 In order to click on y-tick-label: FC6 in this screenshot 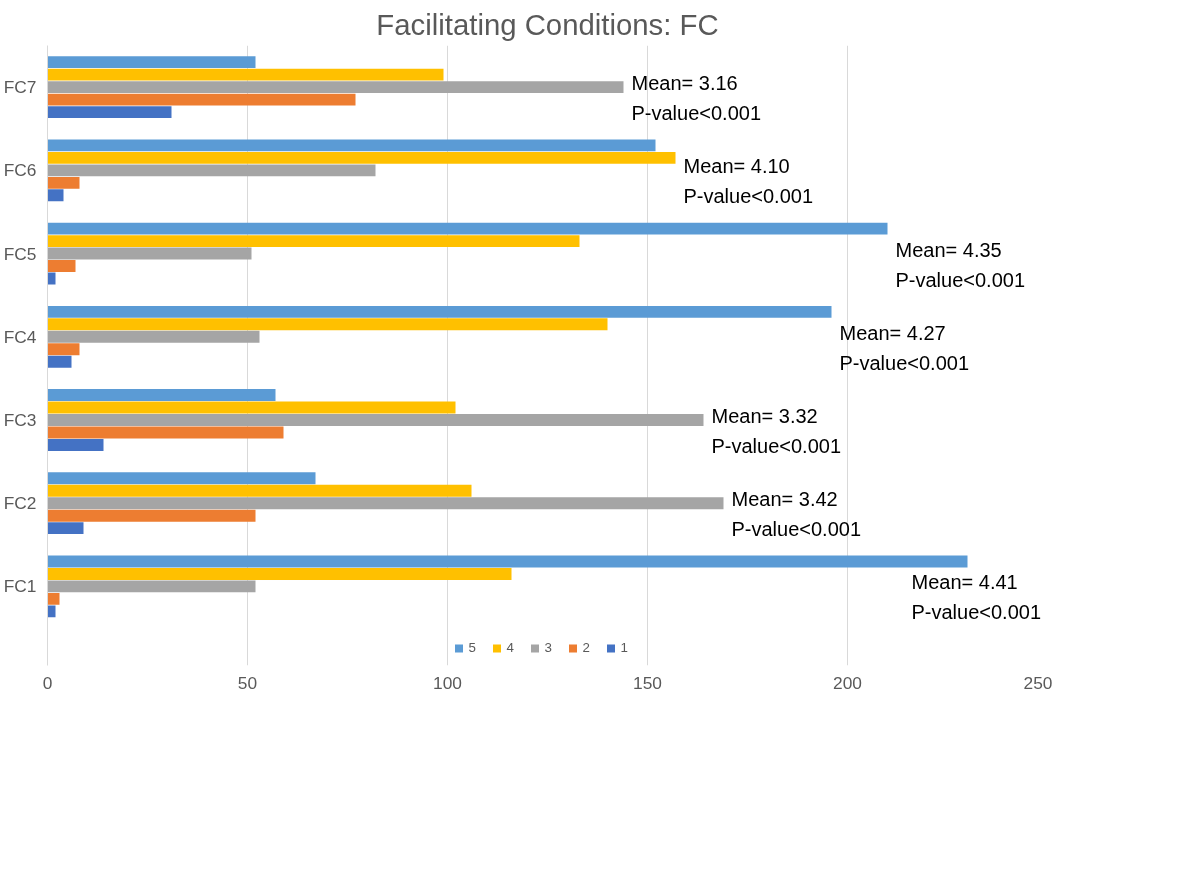, I will do `click(20, 170)`.